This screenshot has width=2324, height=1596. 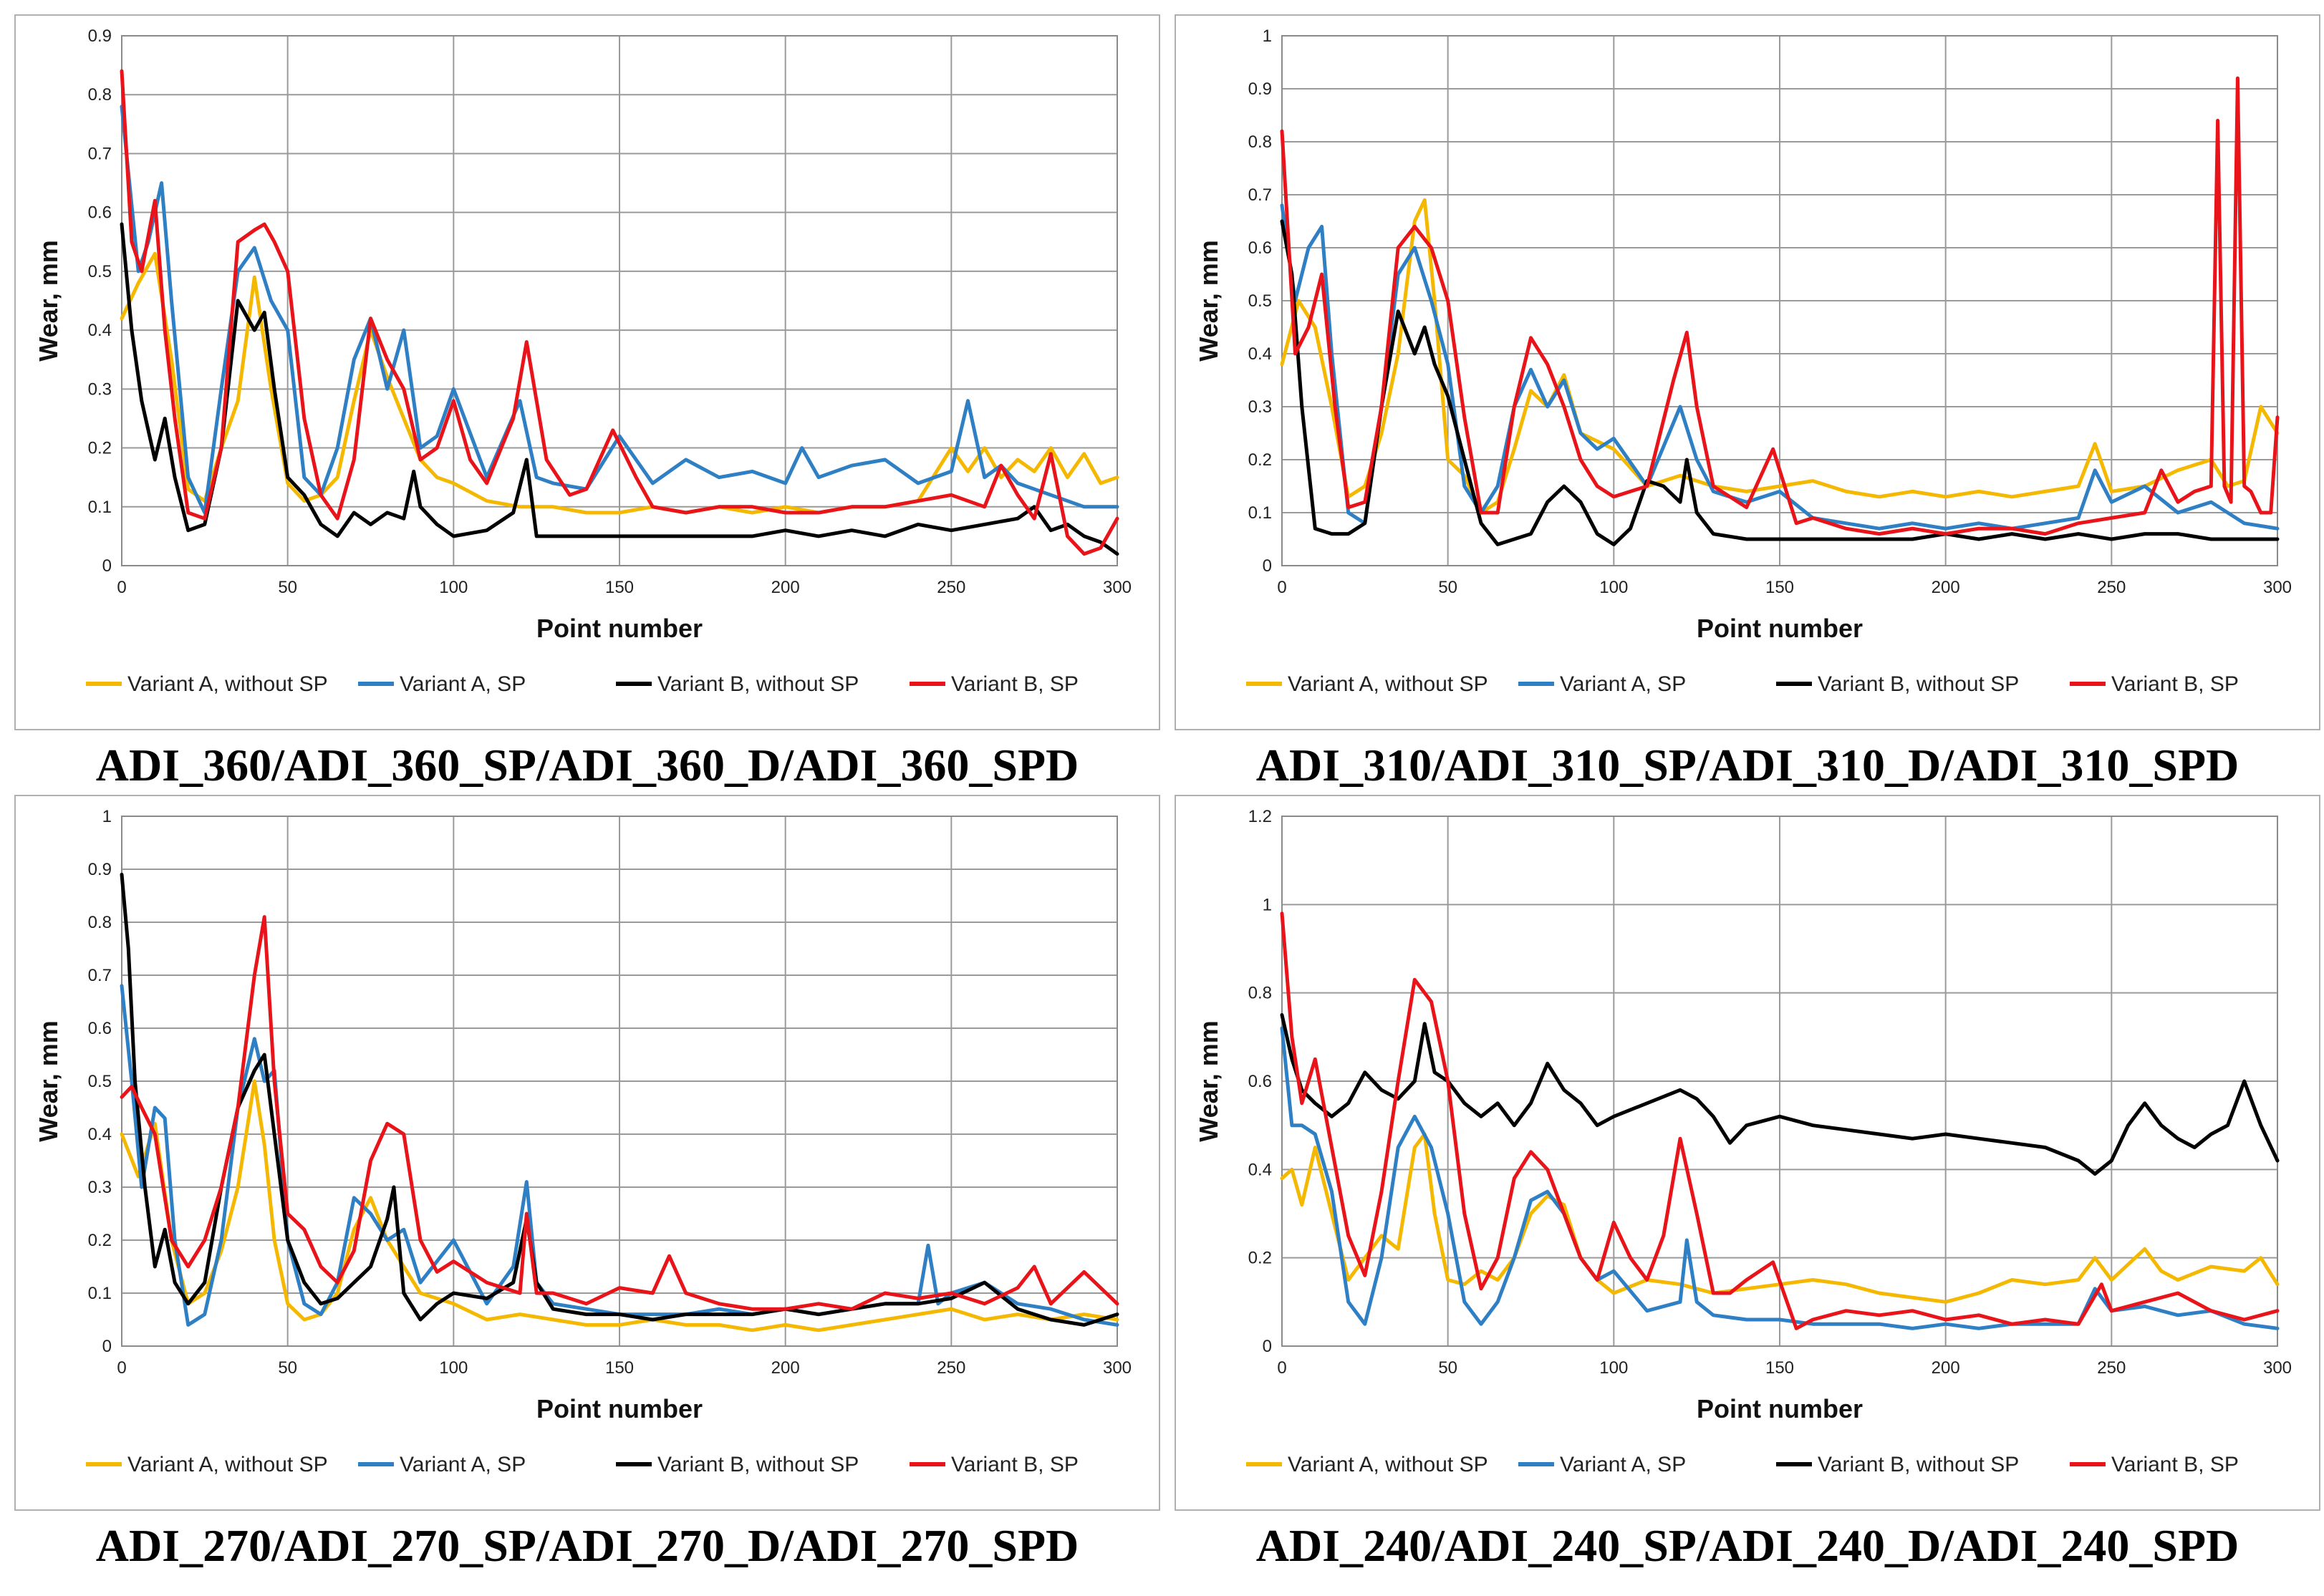 I want to click on y-tick-label: 1.2, so click(x=1260, y=817).